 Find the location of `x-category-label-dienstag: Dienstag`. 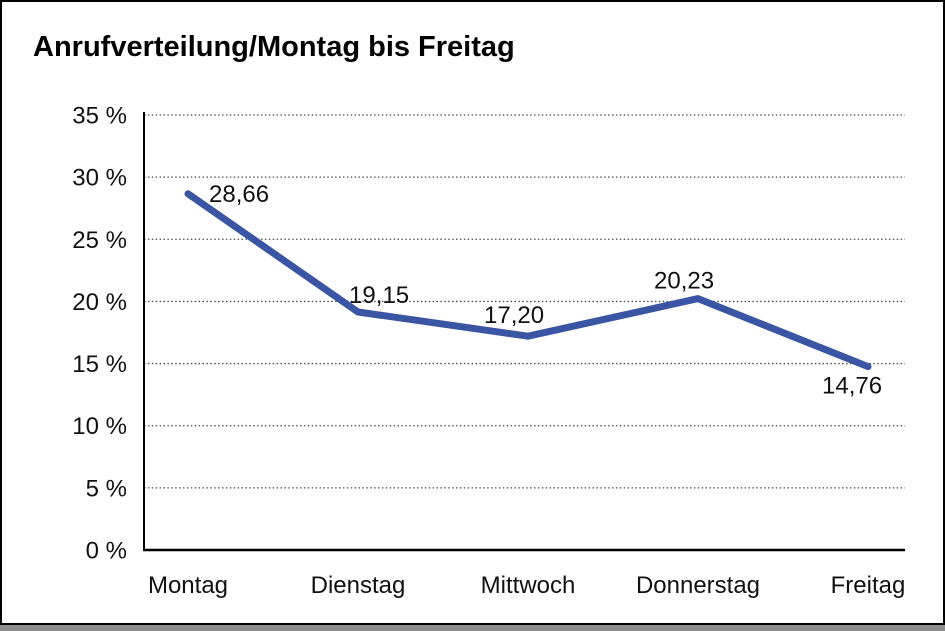

x-category-label-dienstag: Dienstag is located at coordinates (358, 585).